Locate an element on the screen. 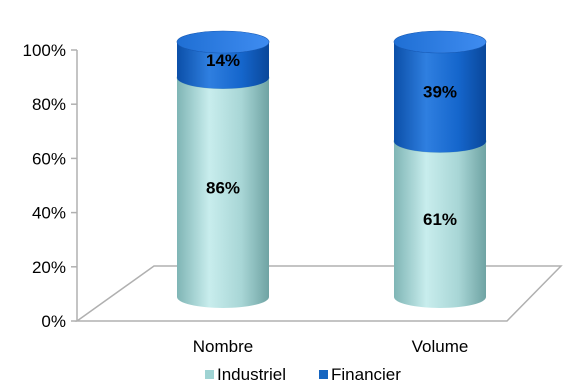 The height and width of the screenshot is (390, 569). y-tick-label: 40% is located at coordinates (49, 213).